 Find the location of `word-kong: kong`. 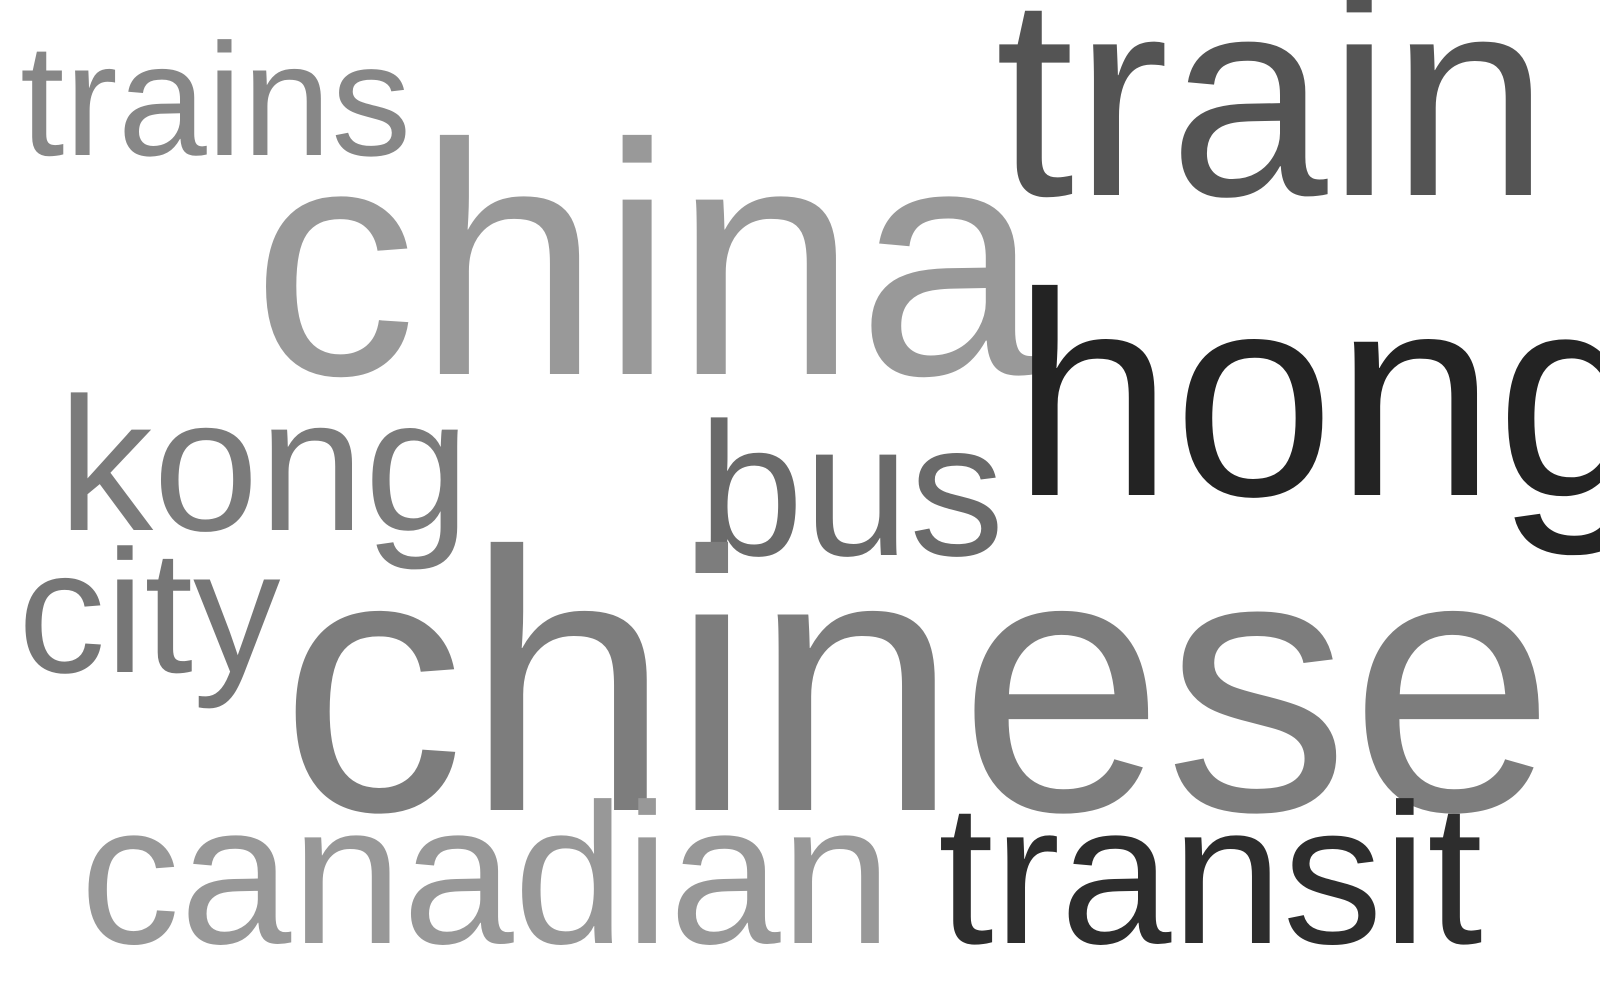

word-kong: kong is located at coordinates (264, 465).